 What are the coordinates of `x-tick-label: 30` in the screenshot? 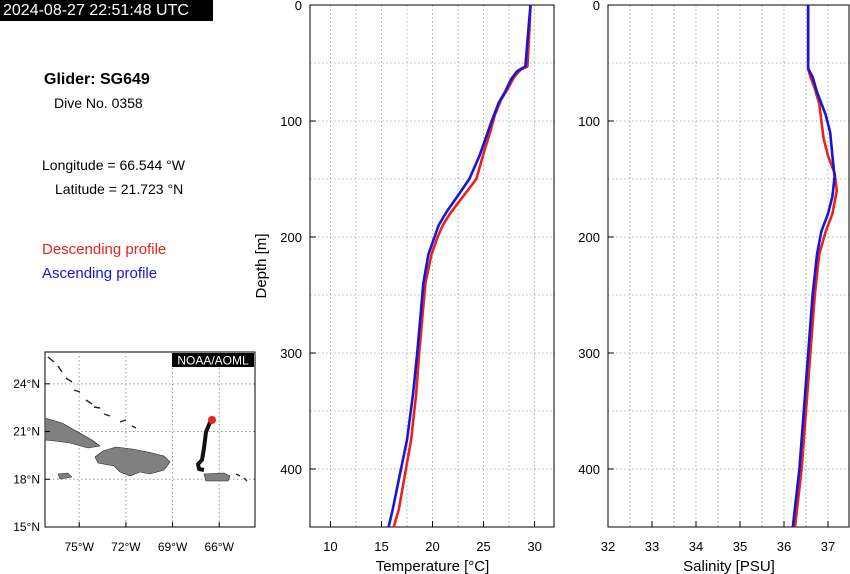 It's located at (534, 546).